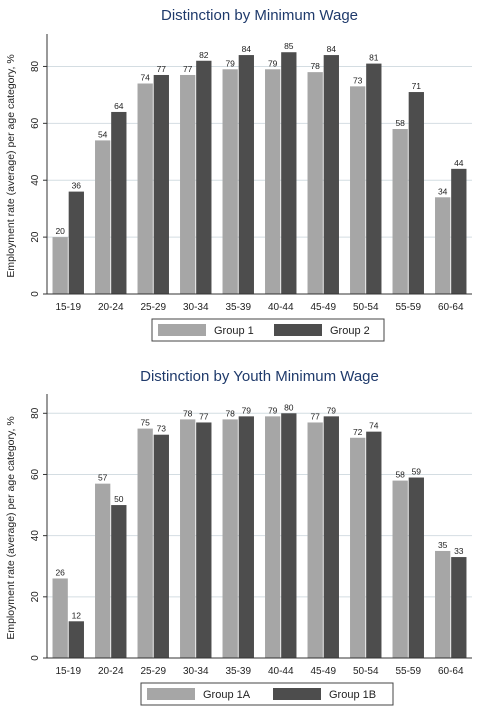 This screenshot has height=713, width=487. I want to click on data-label: 78, so click(188, 413).